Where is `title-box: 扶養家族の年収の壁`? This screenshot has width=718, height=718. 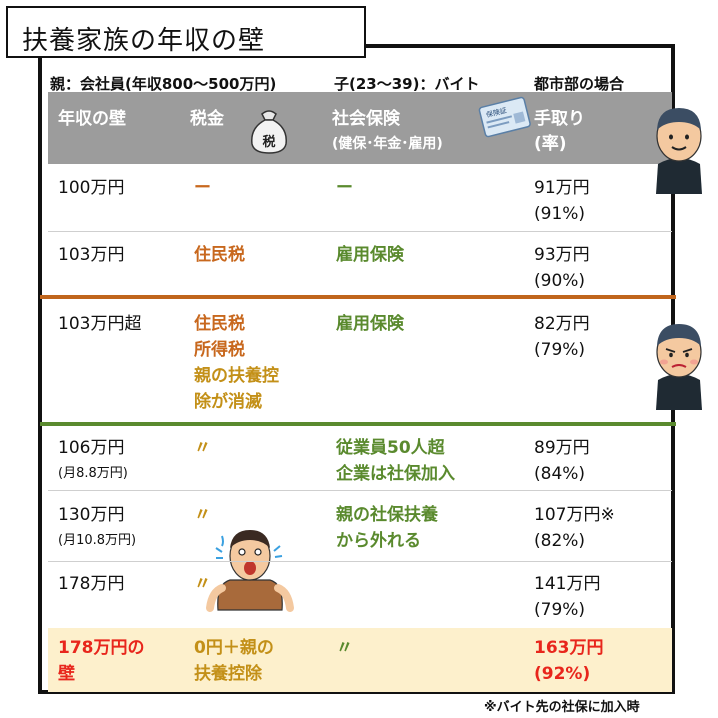 title-box: 扶養家族の年収の壁 is located at coordinates (186, 32).